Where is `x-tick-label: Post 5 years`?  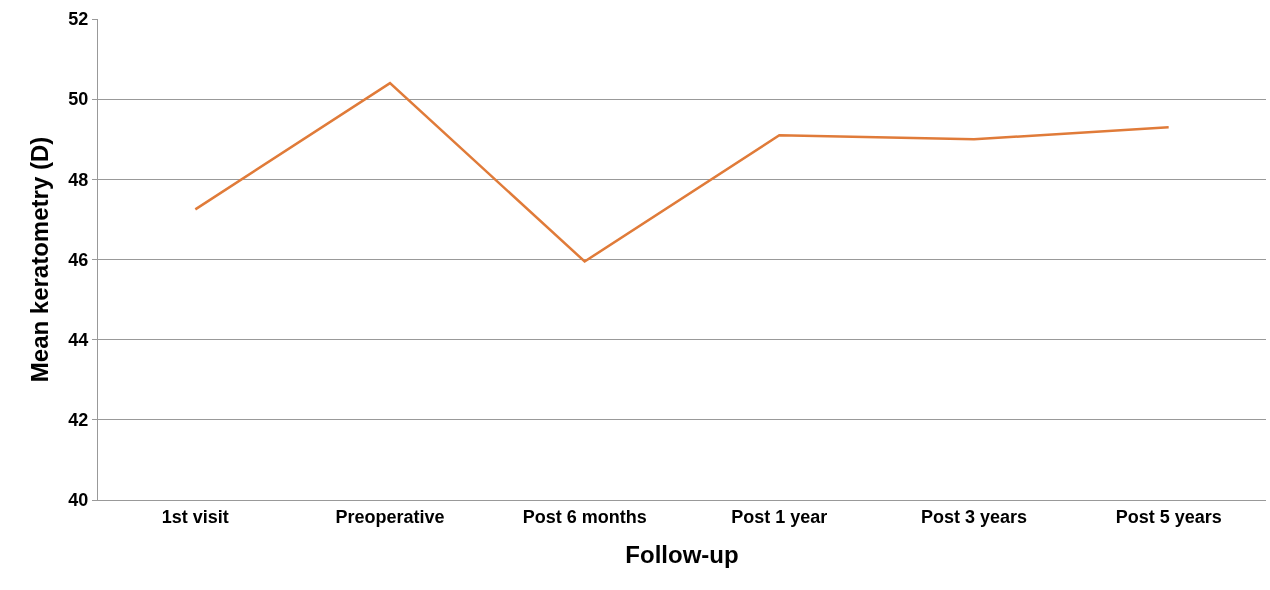 x-tick-label: Post 5 years is located at coordinates (1168, 516).